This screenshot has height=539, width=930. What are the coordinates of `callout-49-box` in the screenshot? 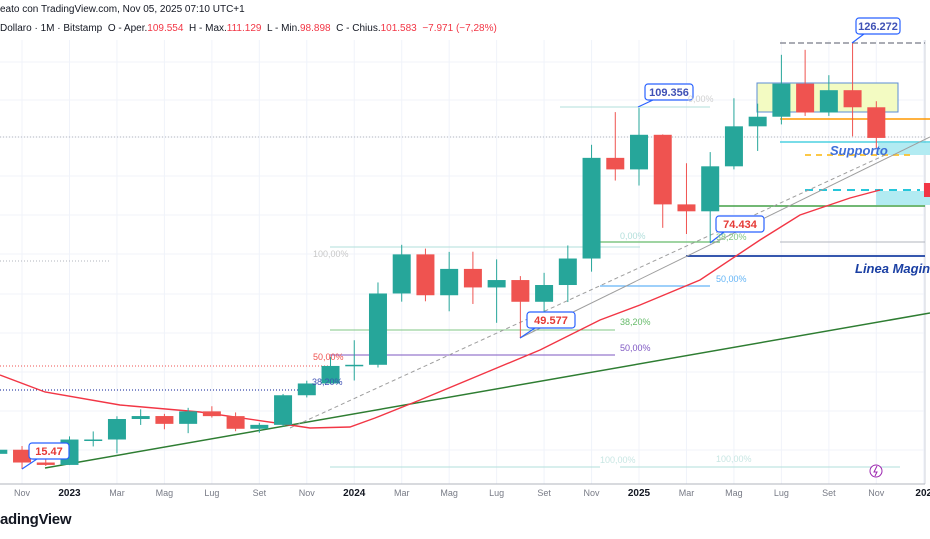 It's located at (551, 320).